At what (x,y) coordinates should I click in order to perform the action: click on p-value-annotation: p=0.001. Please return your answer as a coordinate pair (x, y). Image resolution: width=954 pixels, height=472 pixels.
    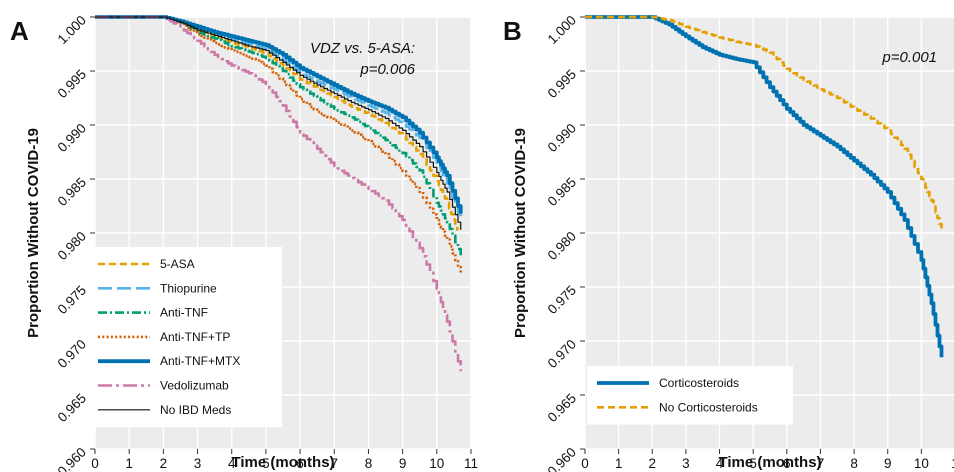
    Looking at the image, I should click on (909, 57).